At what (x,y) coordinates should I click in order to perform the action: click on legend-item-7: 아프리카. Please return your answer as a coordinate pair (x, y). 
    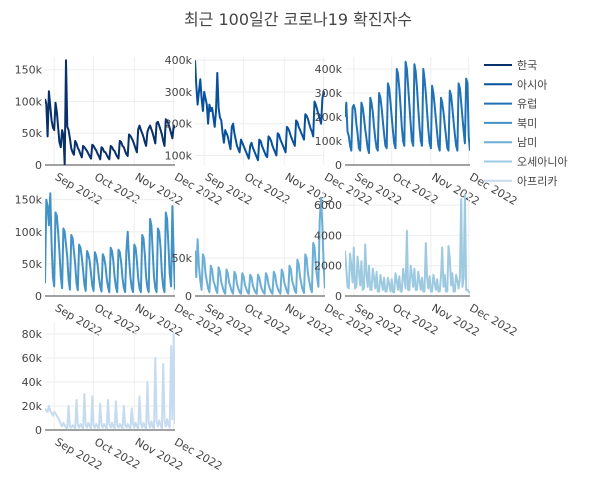
    Looking at the image, I should click on (520, 181).